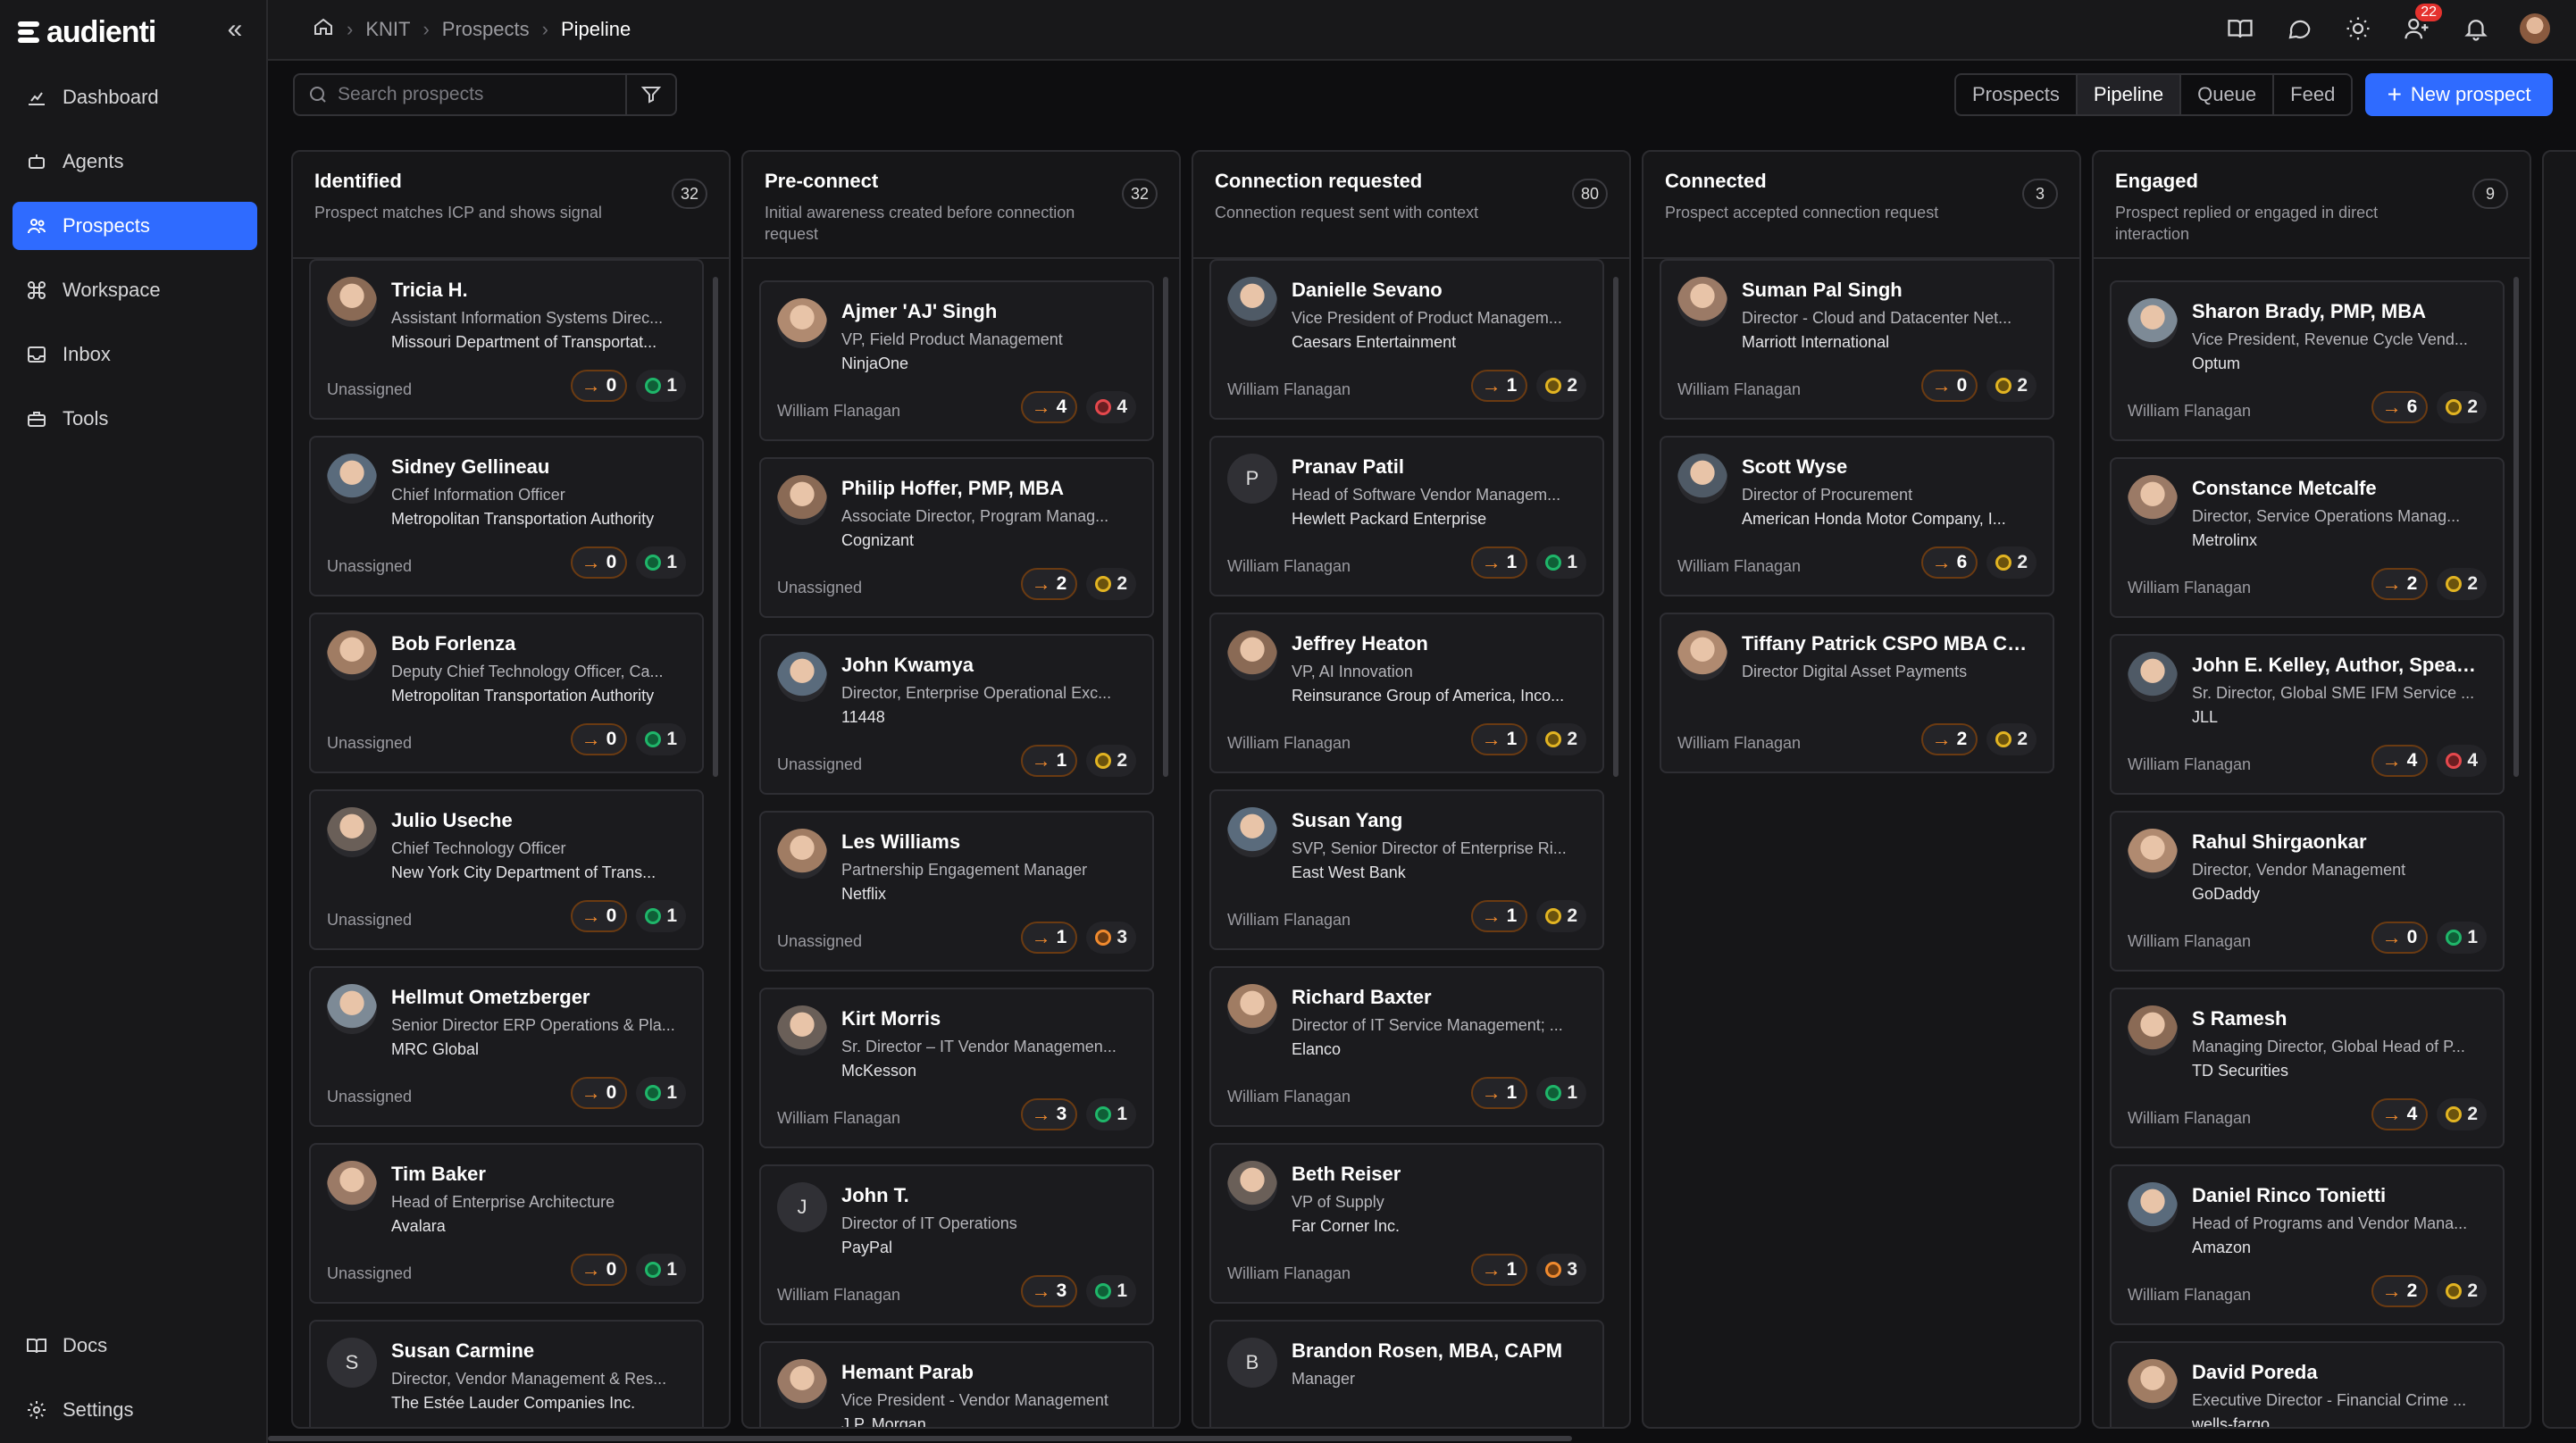 The width and height of the screenshot is (2576, 1443). What do you see at coordinates (2228, 94) in the screenshot?
I see `tab-queue: Queue` at bounding box center [2228, 94].